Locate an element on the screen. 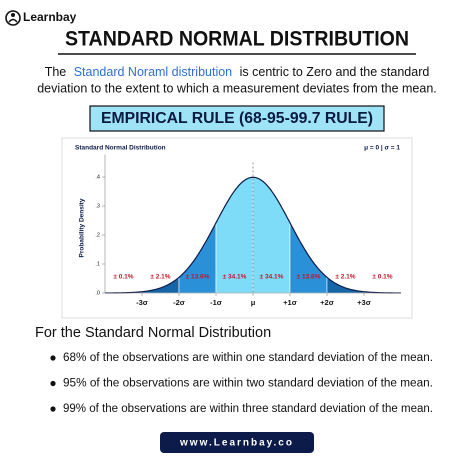 Image resolution: width=474 pixels, height=474 pixels. y-tick-label: .1 is located at coordinates (97, 264).